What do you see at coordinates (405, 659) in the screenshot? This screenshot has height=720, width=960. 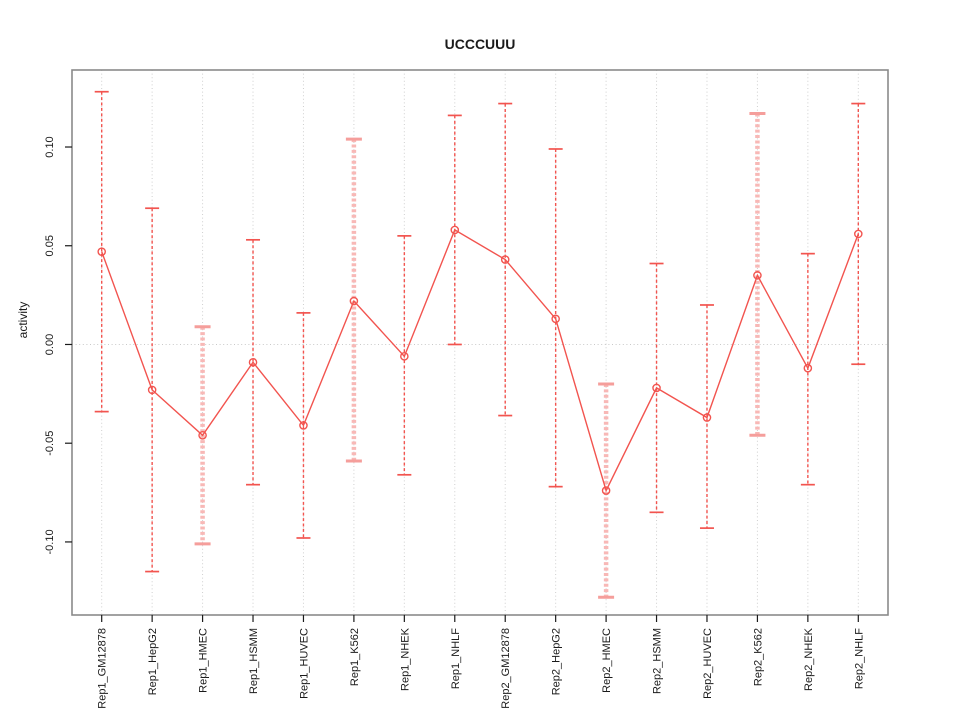 I see `x-tick-label: Rep1_NHEK` at bounding box center [405, 659].